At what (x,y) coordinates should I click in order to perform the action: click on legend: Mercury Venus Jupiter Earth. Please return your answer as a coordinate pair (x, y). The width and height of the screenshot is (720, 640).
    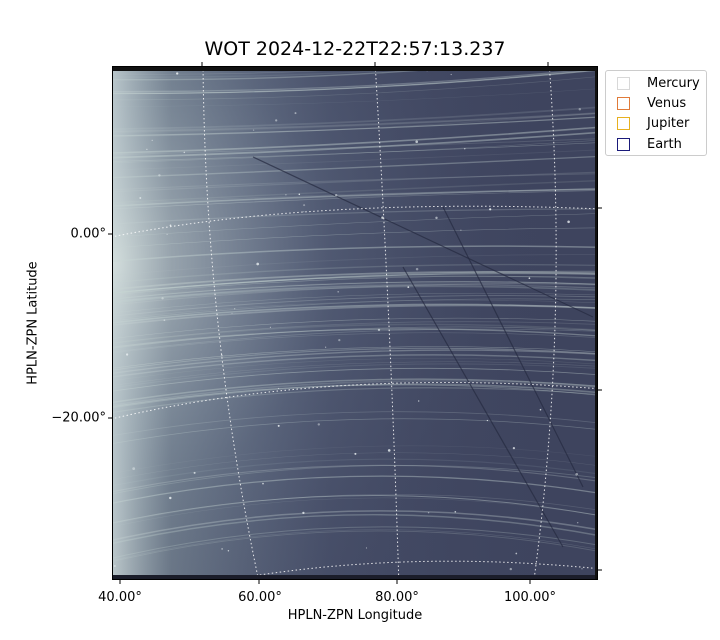
    Looking at the image, I should click on (656, 113).